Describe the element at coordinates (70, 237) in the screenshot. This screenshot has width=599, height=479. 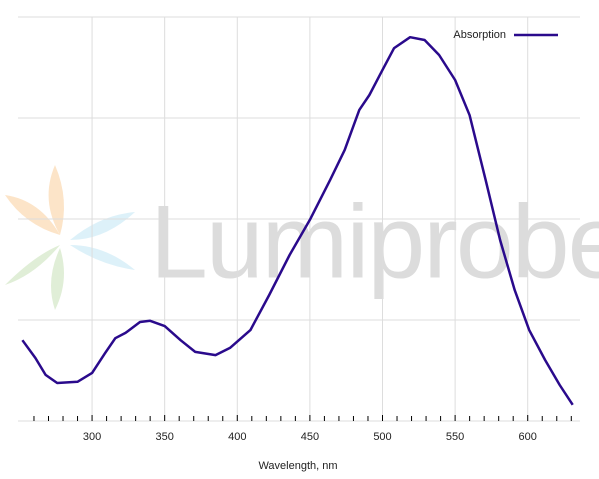
I see `logo-petals` at that location.